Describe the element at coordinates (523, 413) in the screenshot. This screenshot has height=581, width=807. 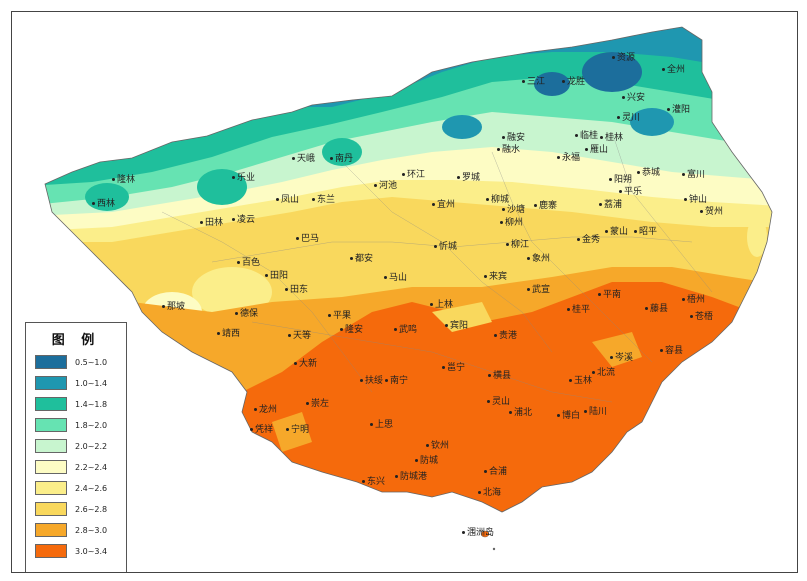
I see `city-name: 浦北` at that location.